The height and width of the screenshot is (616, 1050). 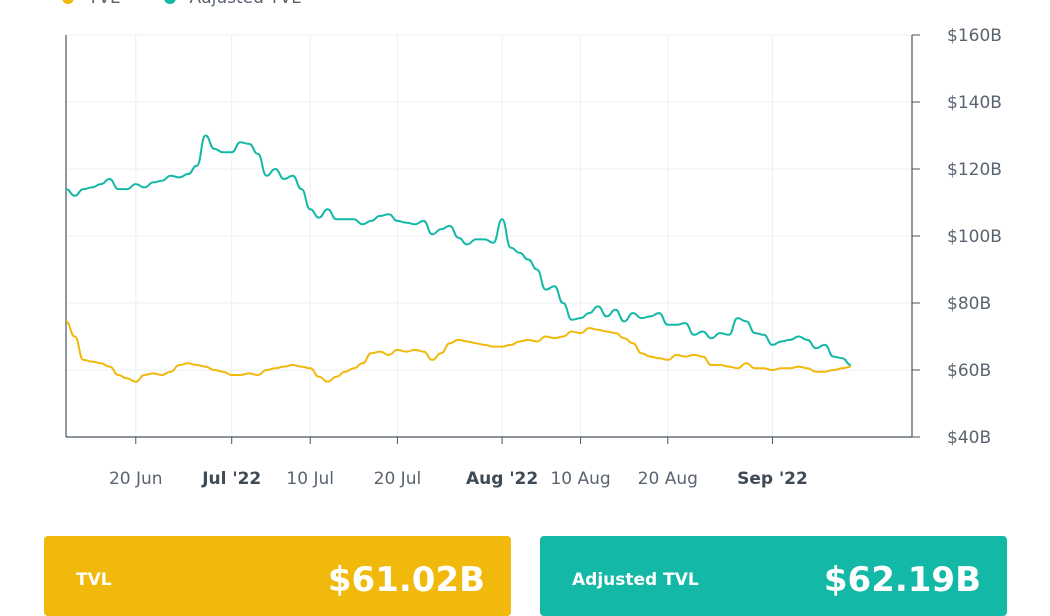 What do you see at coordinates (969, 304) in the screenshot?
I see `y-tick-label: $80B` at bounding box center [969, 304].